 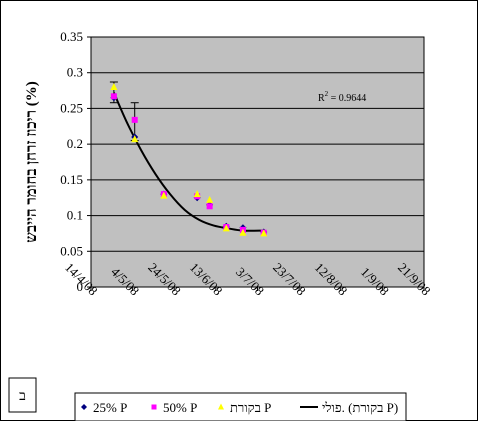 I want to click on points-layer, so click(x=189, y=160).